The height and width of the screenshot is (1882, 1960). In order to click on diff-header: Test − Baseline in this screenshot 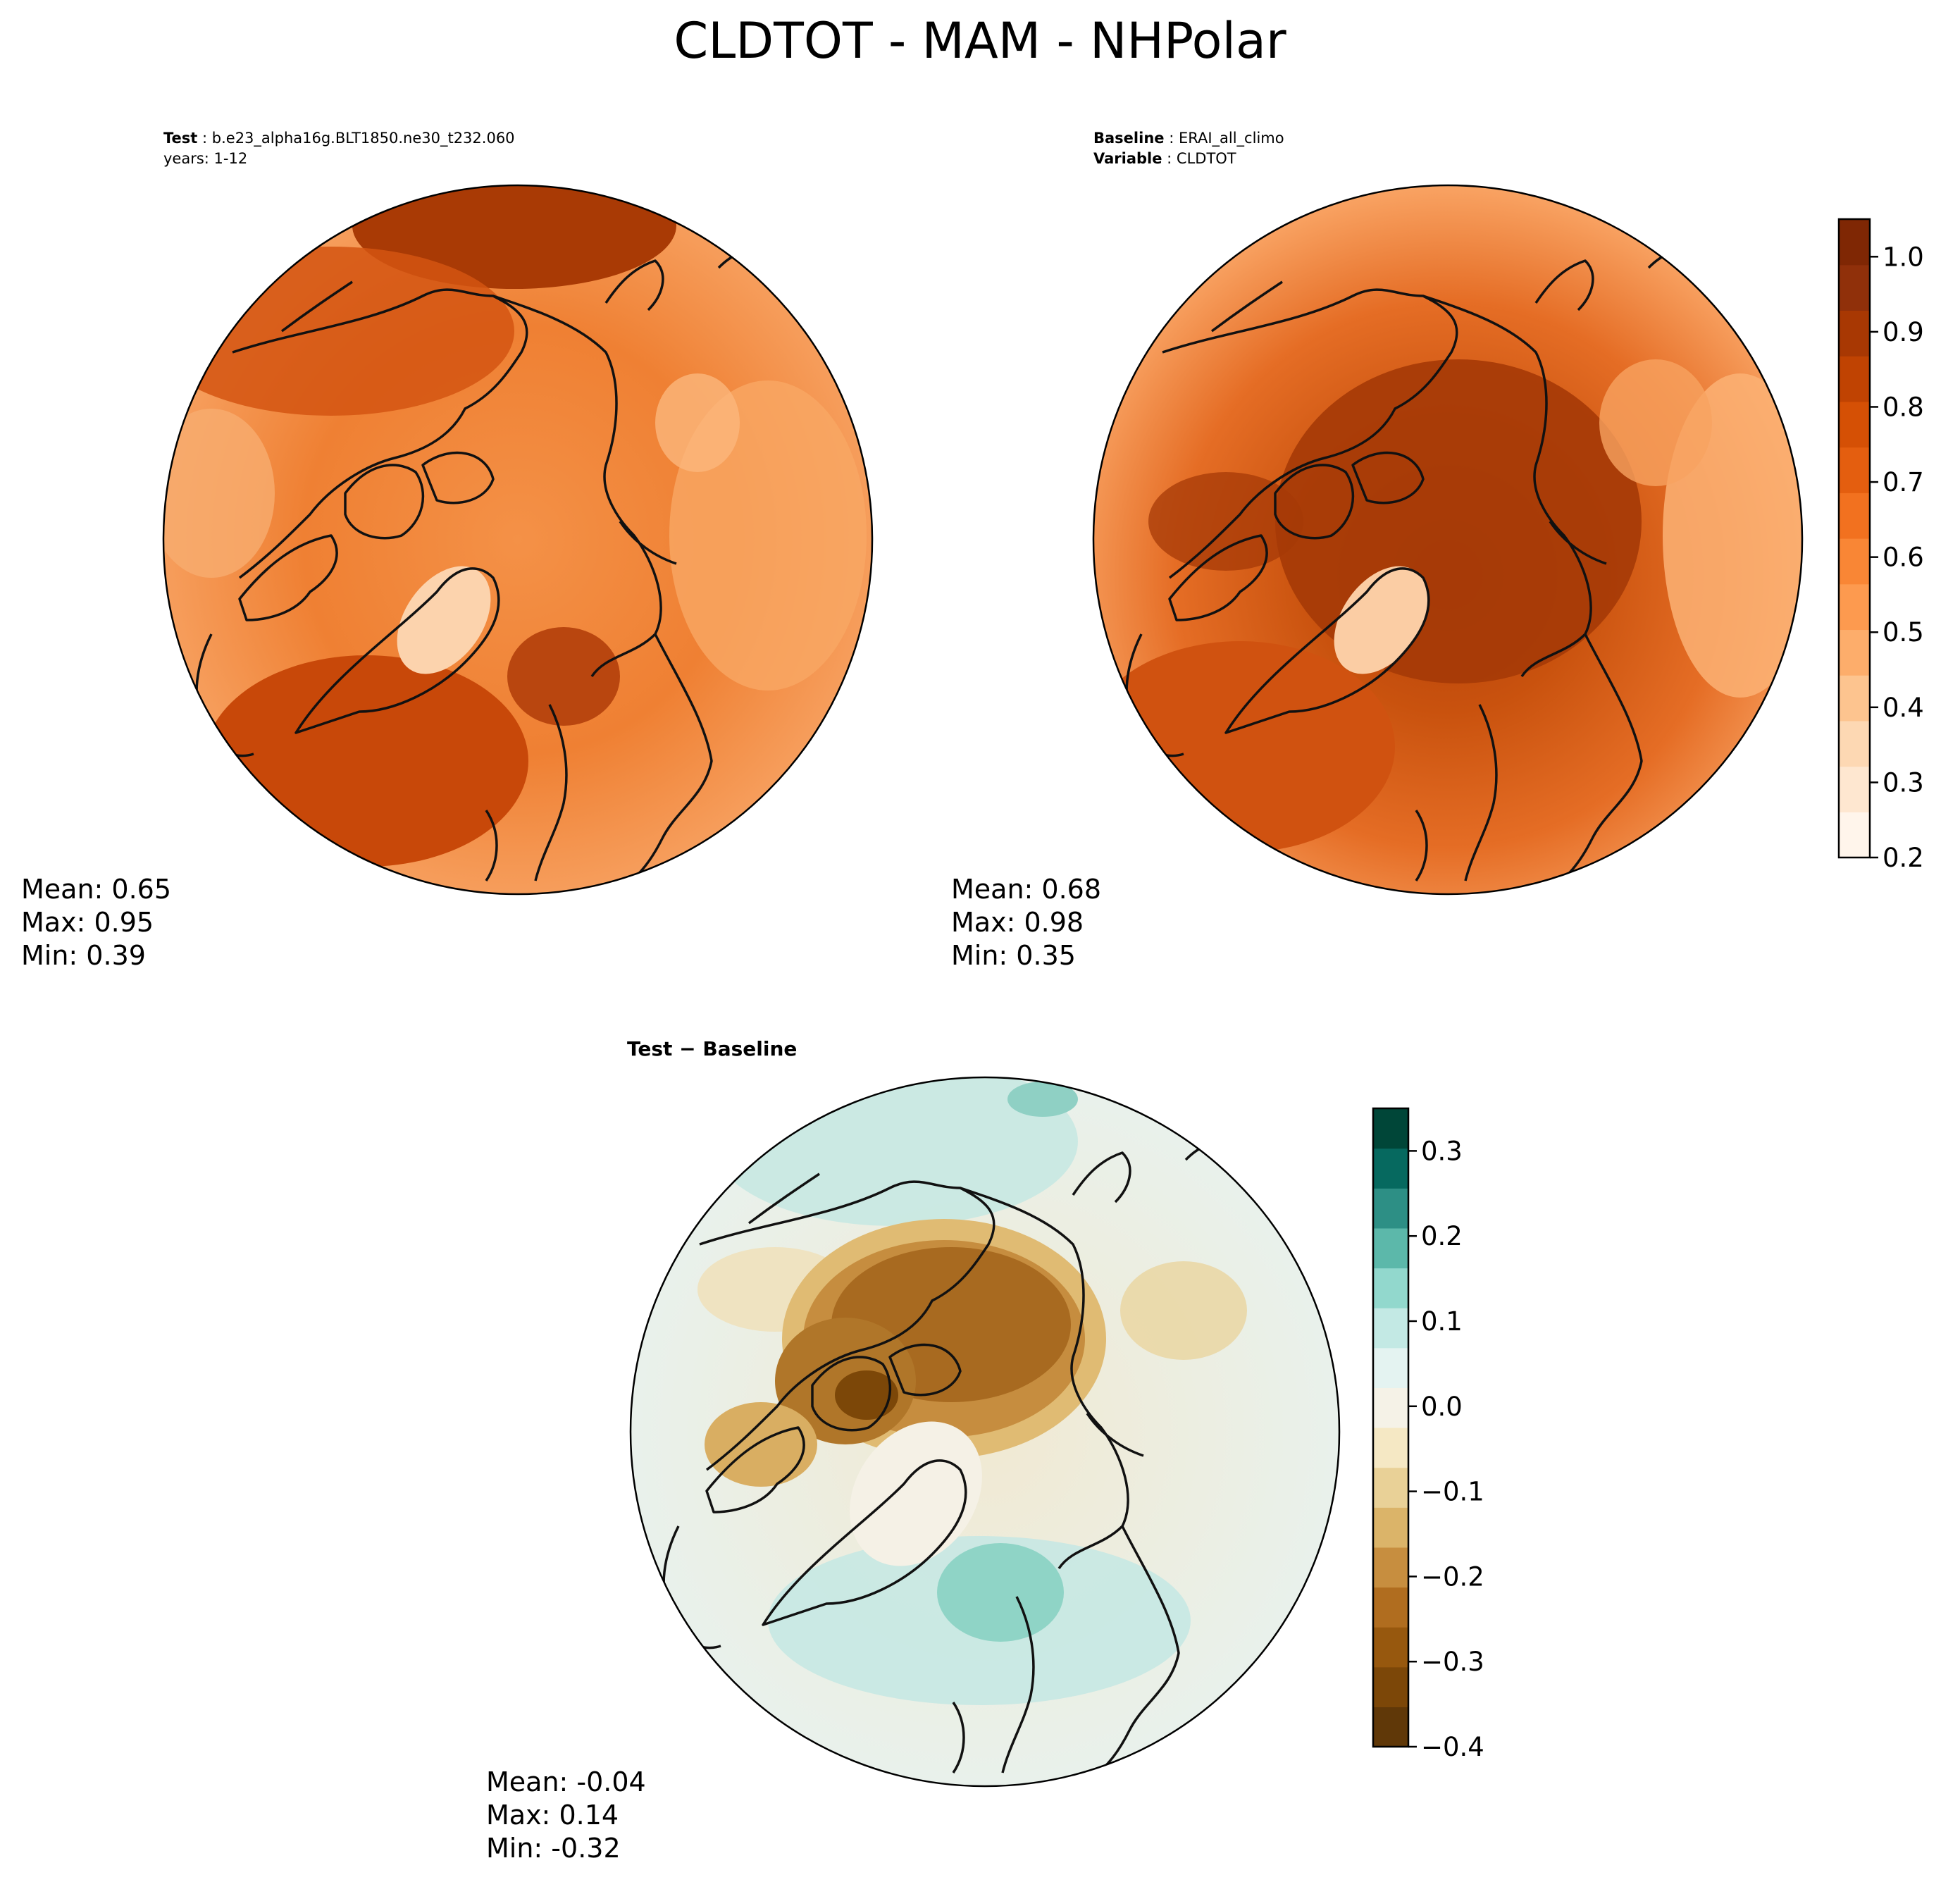, I will do `click(712, 1048)`.